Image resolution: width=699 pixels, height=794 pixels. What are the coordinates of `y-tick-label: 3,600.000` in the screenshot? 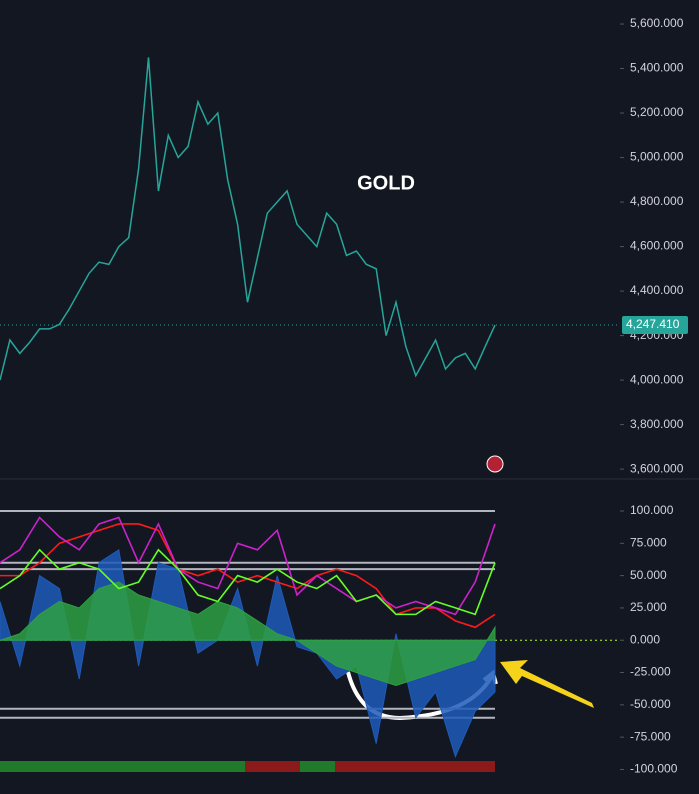 It's located at (657, 468).